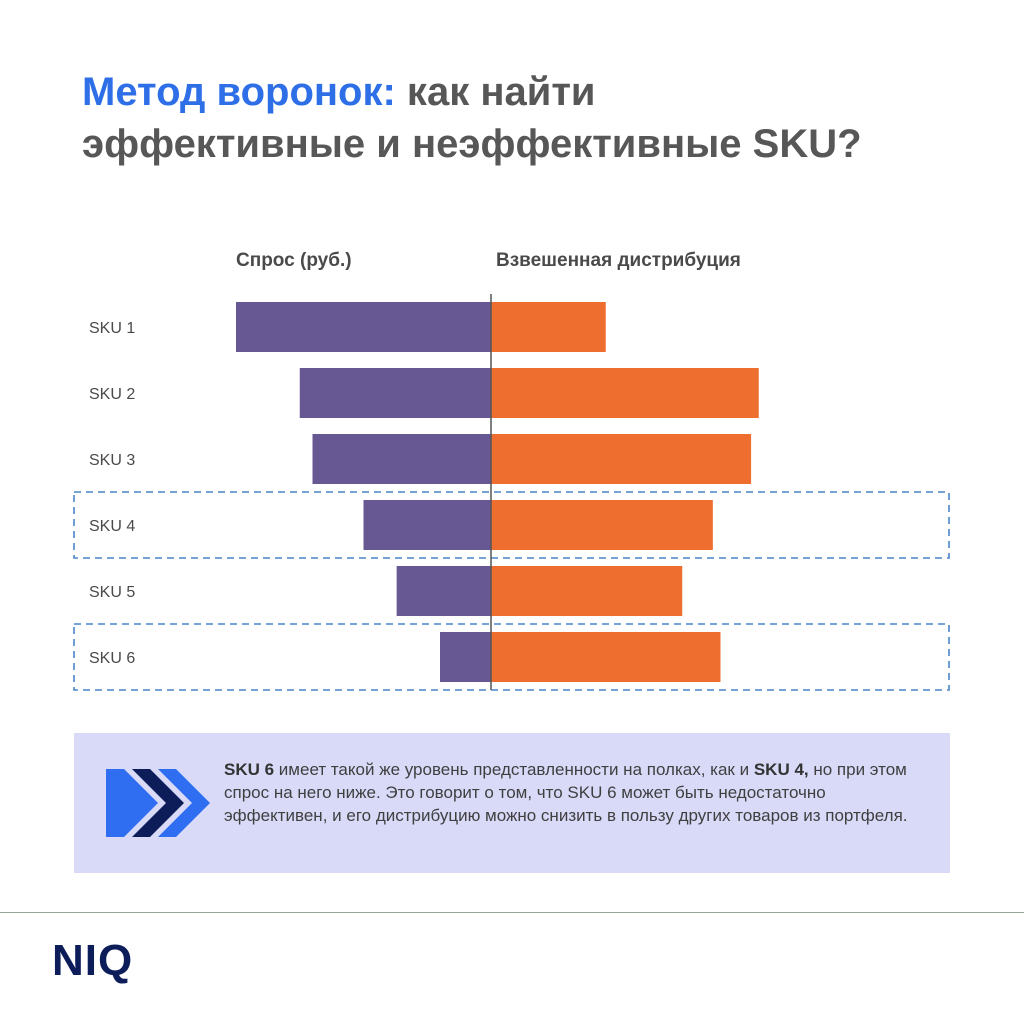 This screenshot has width=1024, height=1024. I want to click on title-line2: эффективные и неэффективные SKU?, so click(472, 144).